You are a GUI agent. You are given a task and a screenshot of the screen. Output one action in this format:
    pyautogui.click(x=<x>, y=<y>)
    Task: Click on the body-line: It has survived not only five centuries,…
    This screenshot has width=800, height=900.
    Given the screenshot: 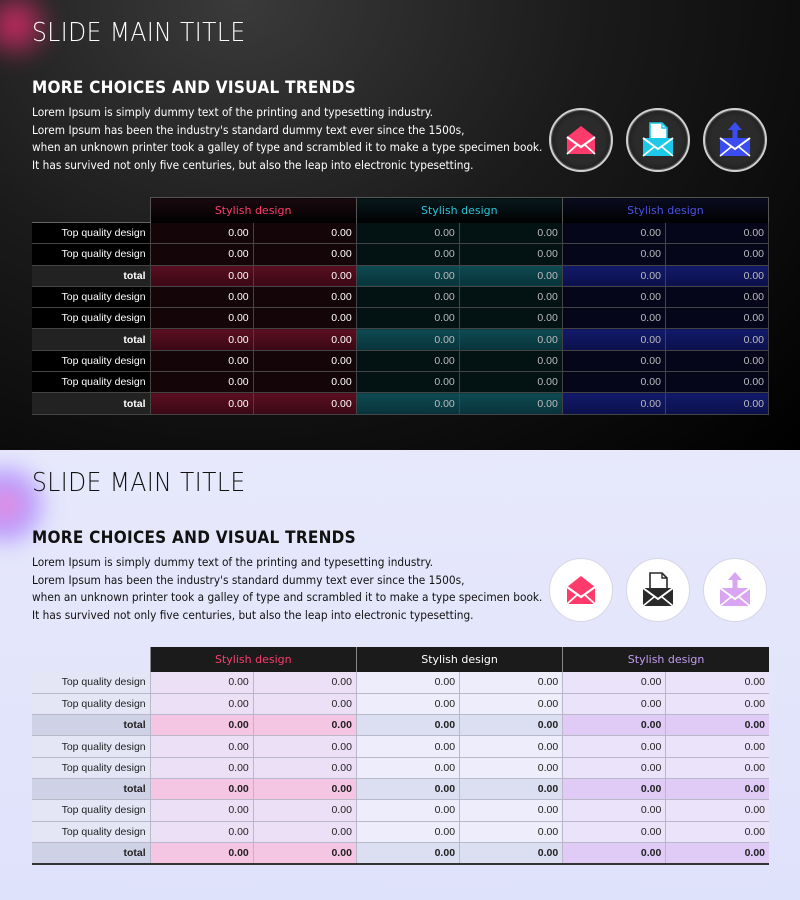 What is the action you would take?
    pyautogui.click(x=253, y=165)
    